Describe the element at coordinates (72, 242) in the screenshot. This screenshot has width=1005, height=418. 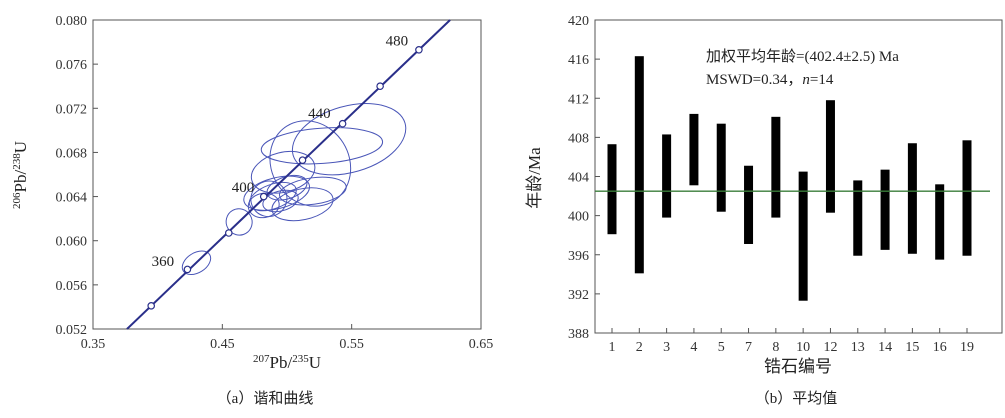
I see `concordia-y-tick-label: 0.060` at that location.